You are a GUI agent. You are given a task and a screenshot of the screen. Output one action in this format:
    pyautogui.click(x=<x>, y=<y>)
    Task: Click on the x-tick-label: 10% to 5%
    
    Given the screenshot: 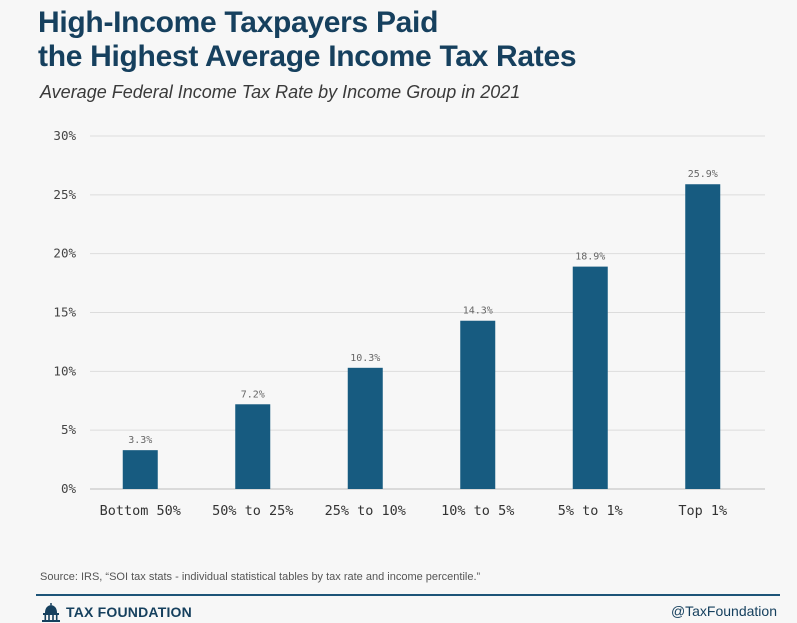 What is the action you would take?
    pyautogui.click(x=477, y=511)
    